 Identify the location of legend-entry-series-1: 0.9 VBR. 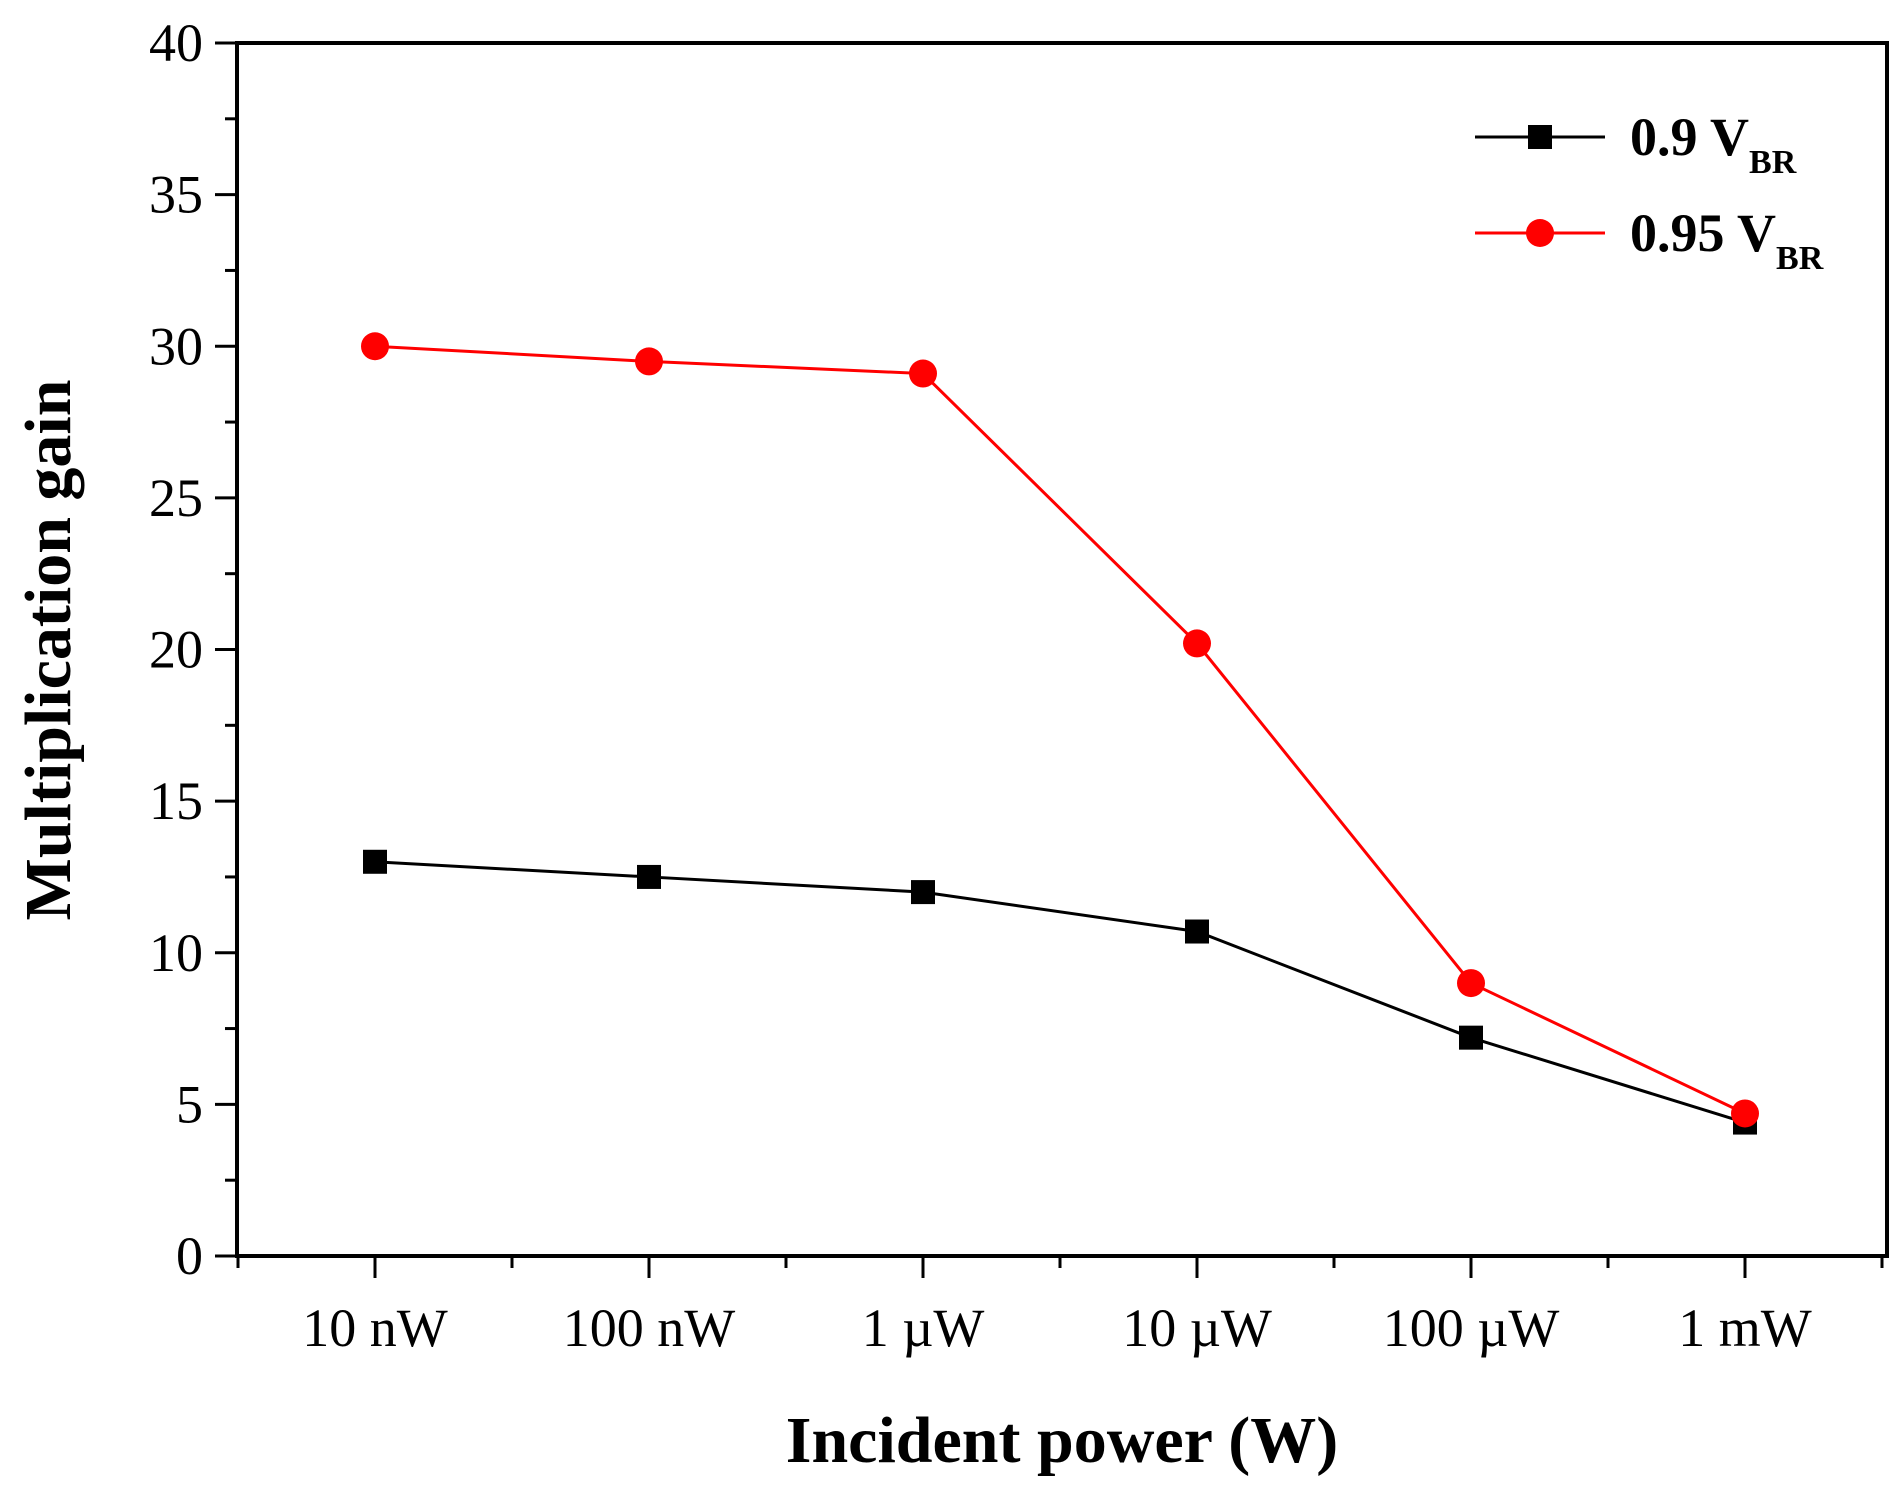
(1636, 144).